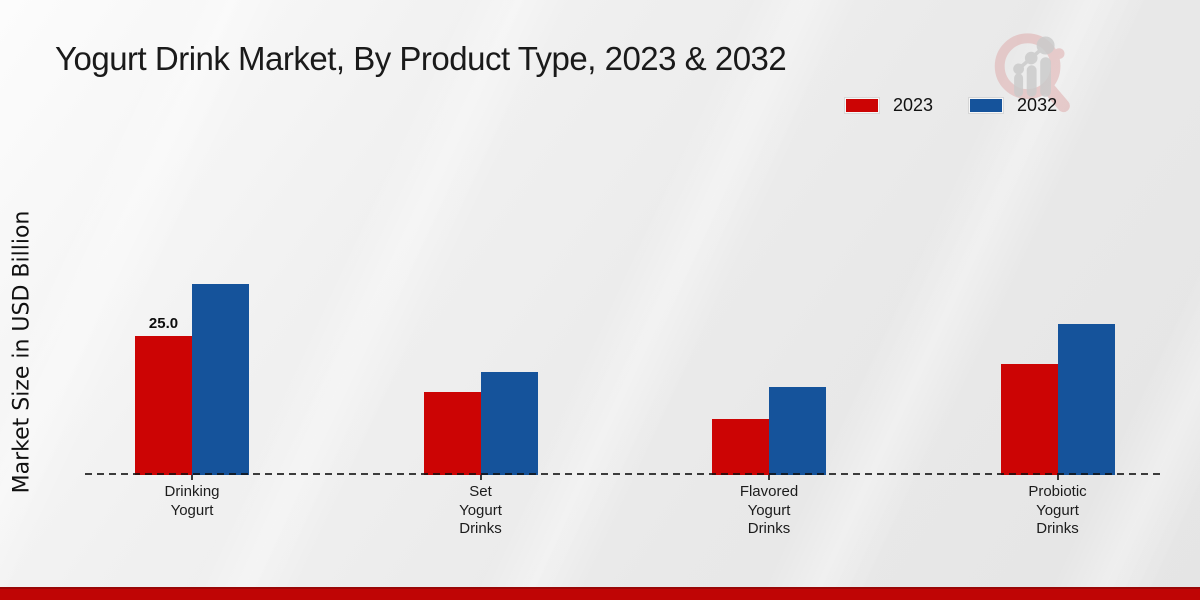 The width and height of the screenshot is (1200, 600). What do you see at coordinates (1057, 510) in the screenshot?
I see `category-label-3: Probiotic Yogurt Drinks` at bounding box center [1057, 510].